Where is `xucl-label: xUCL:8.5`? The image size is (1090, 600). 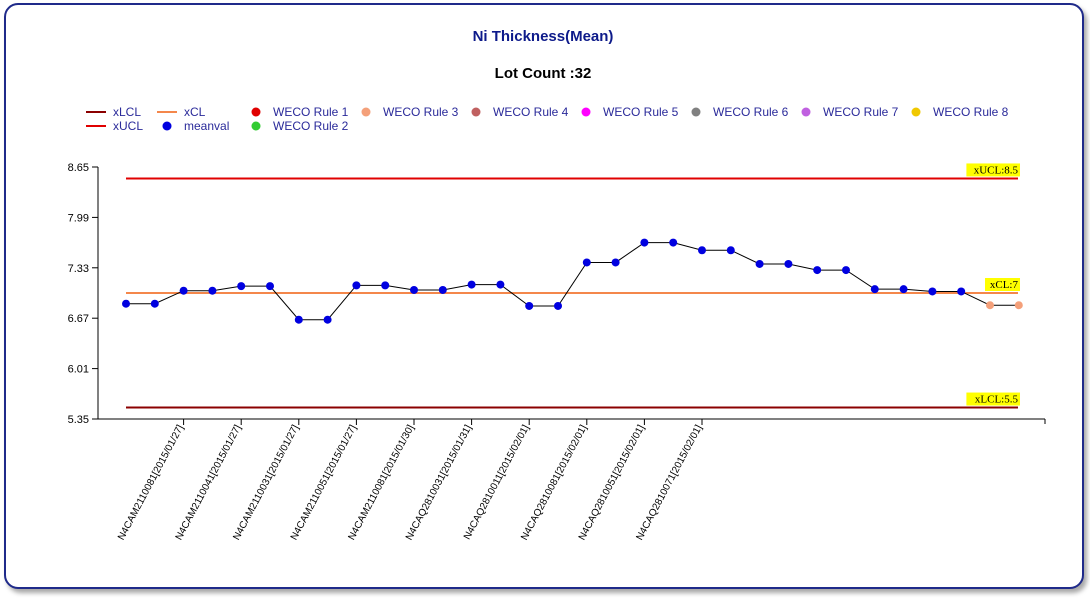
xucl-label: xUCL:8.5 is located at coordinates (996, 170).